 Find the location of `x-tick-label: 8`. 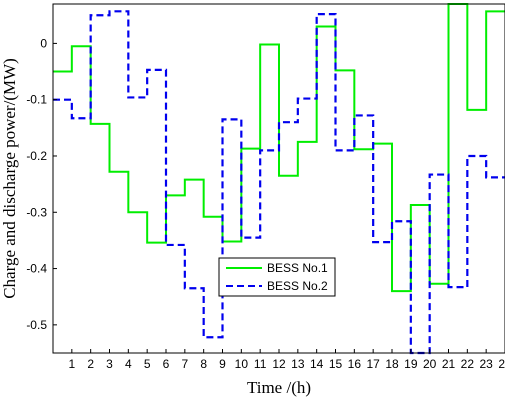

x-tick-label: 8 is located at coordinates (203, 364).